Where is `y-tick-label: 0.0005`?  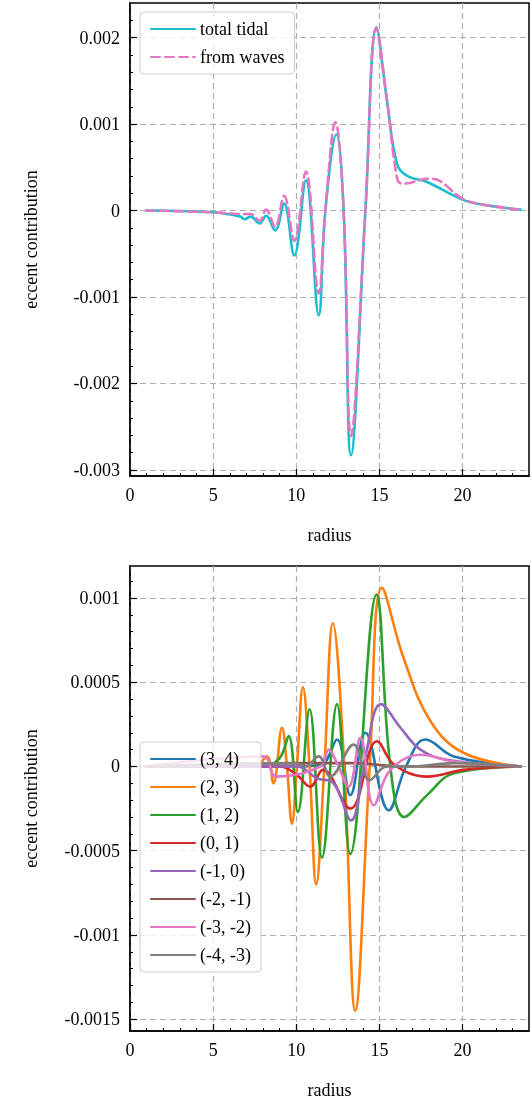 y-tick-label: 0.0005 is located at coordinates (95, 682).